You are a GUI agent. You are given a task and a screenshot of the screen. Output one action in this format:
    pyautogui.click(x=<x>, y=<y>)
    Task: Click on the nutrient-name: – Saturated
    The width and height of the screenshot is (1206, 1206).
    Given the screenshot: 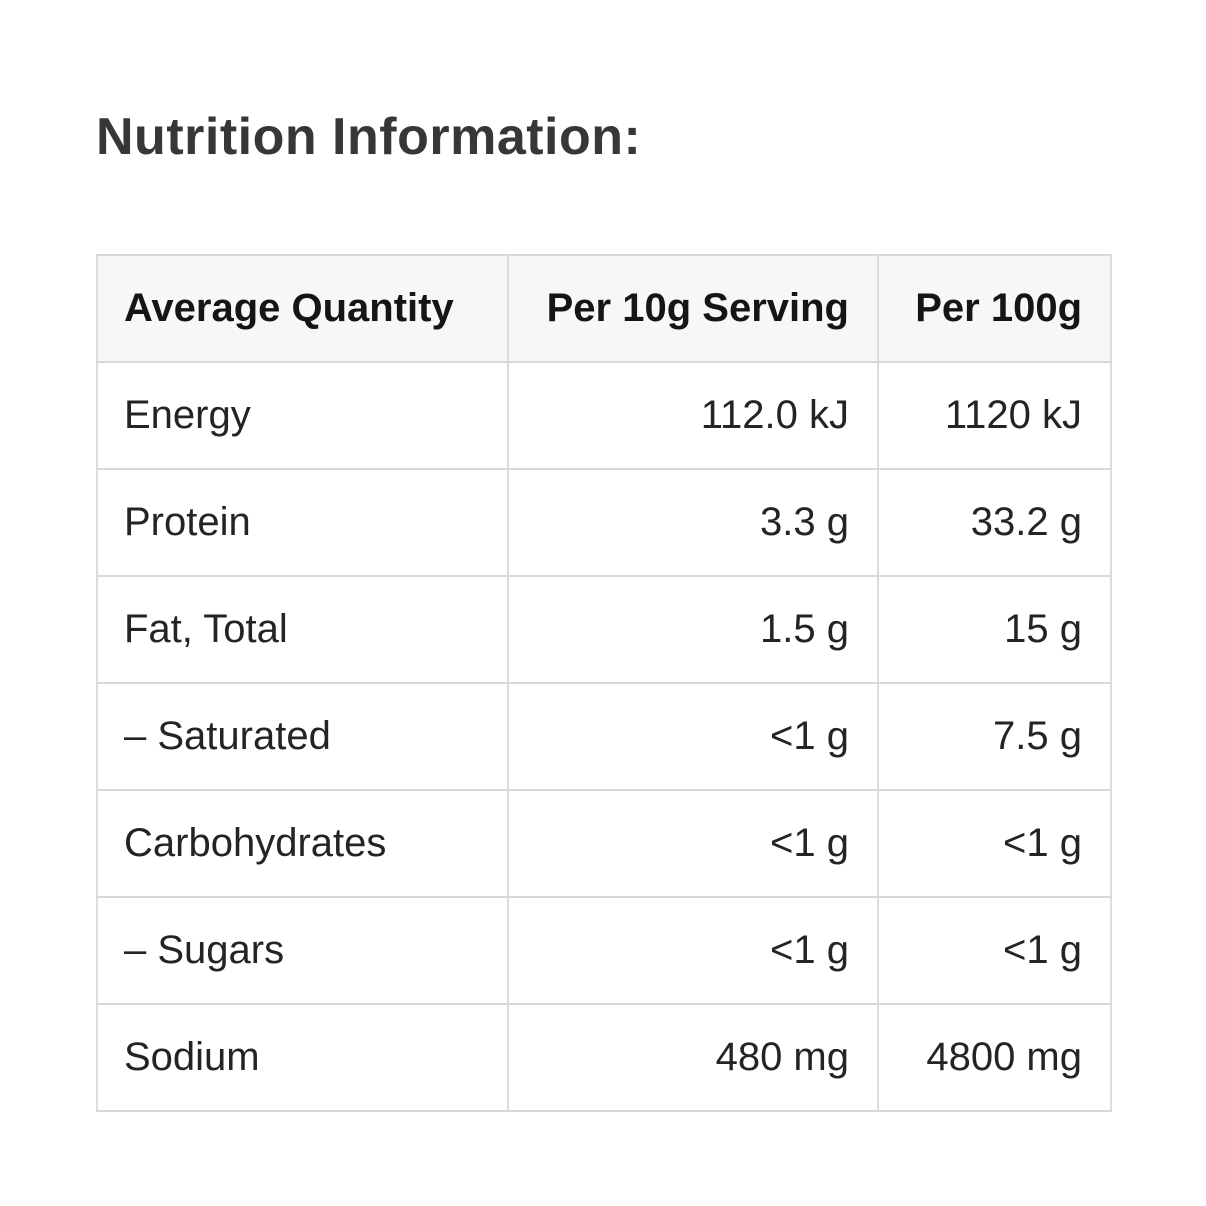 What is the action you would take?
    pyautogui.click(x=302, y=737)
    